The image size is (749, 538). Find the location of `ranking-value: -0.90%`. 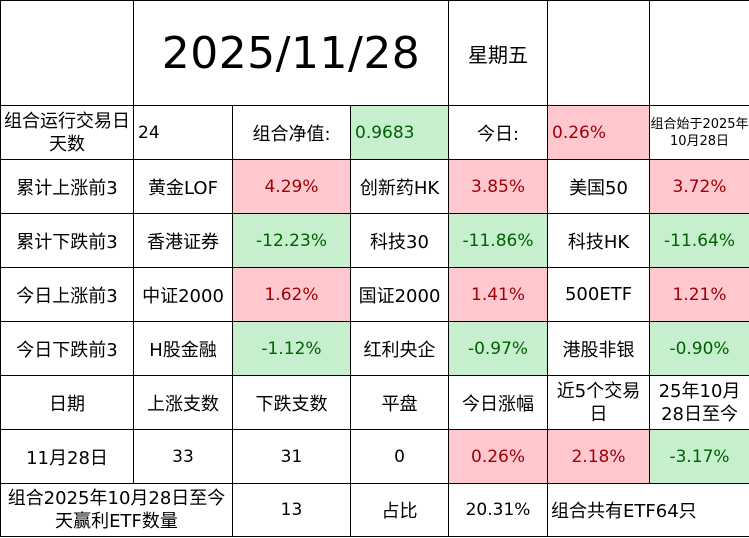

ranking-value: -0.90% is located at coordinates (699, 348).